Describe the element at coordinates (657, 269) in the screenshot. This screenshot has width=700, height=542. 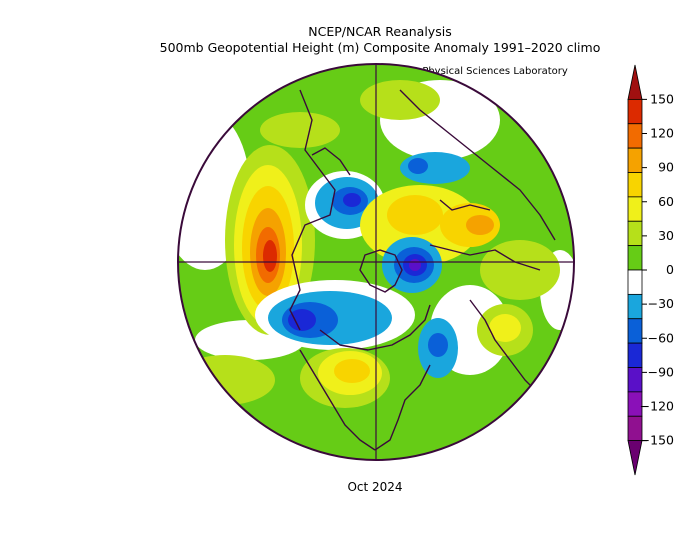
I see `colorbar-labels: 150 120 90 60 30 0 −30 −60 −90 −120 −150` at that location.